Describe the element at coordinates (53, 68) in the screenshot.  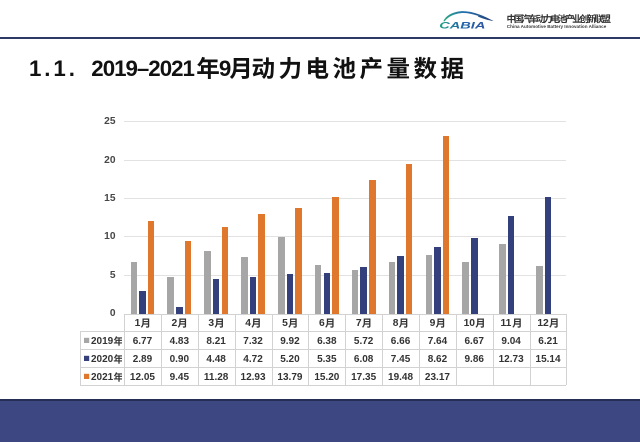
I see `svg-text: 1.1.` at that location.